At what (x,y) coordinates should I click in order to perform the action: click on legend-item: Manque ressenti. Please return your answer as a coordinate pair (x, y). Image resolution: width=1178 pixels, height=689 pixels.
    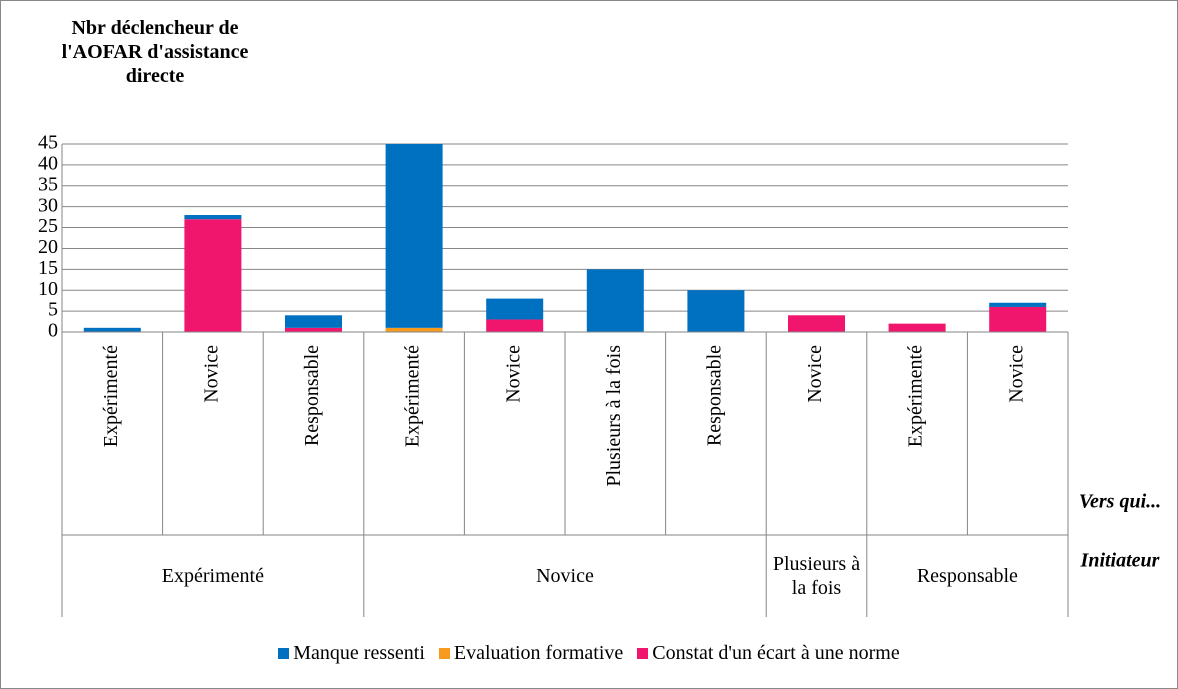
    Looking at the image, I should click on (351, 653).